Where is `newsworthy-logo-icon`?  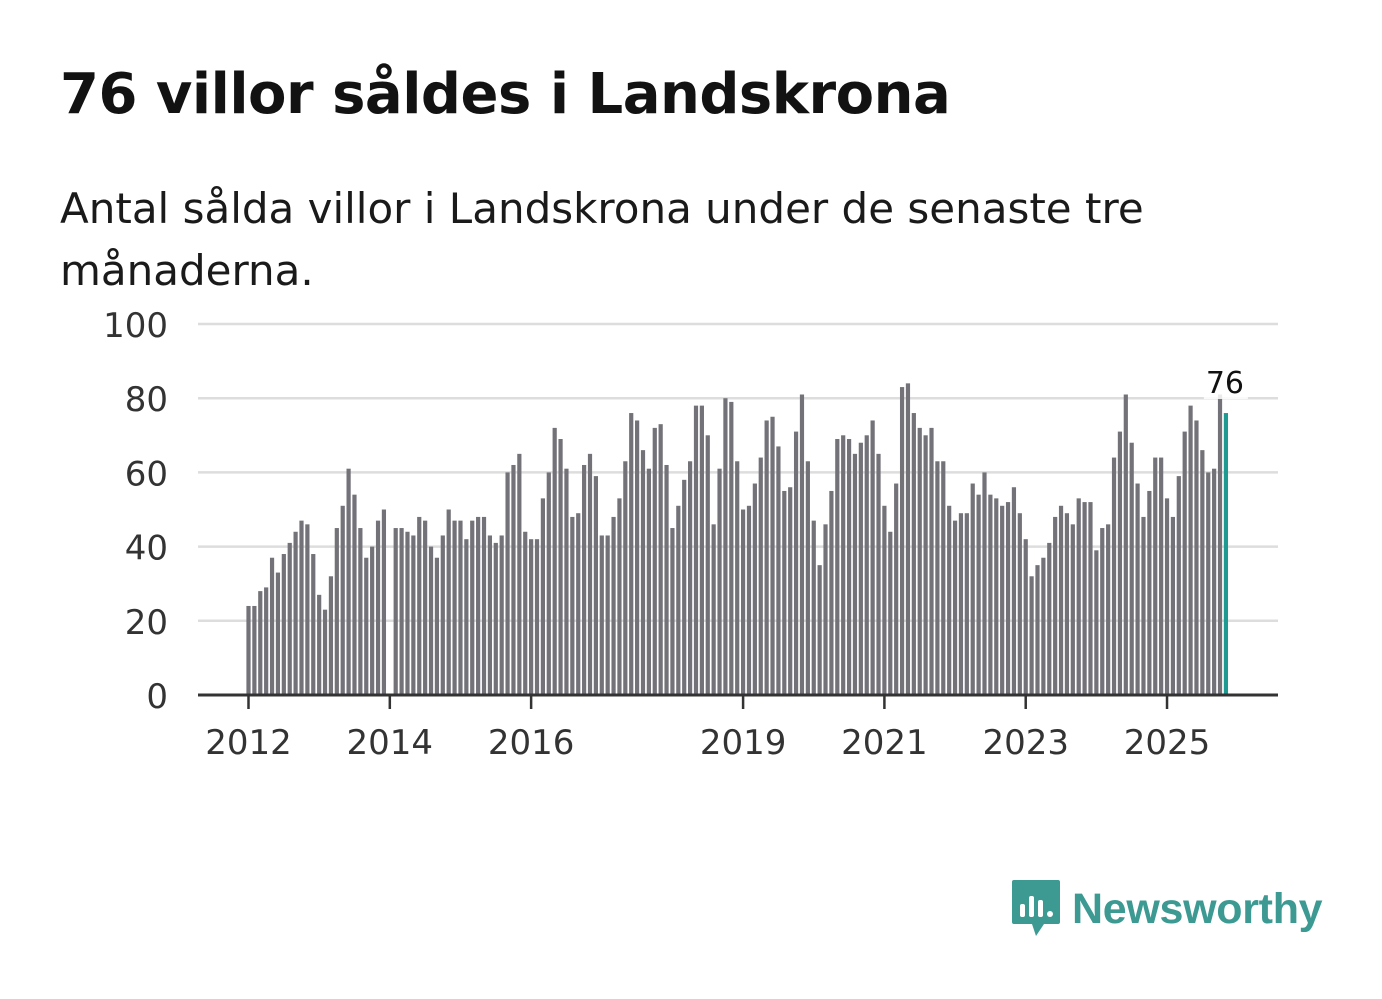 newsworthy-logo-icon is located at coordinates (1036, 908).